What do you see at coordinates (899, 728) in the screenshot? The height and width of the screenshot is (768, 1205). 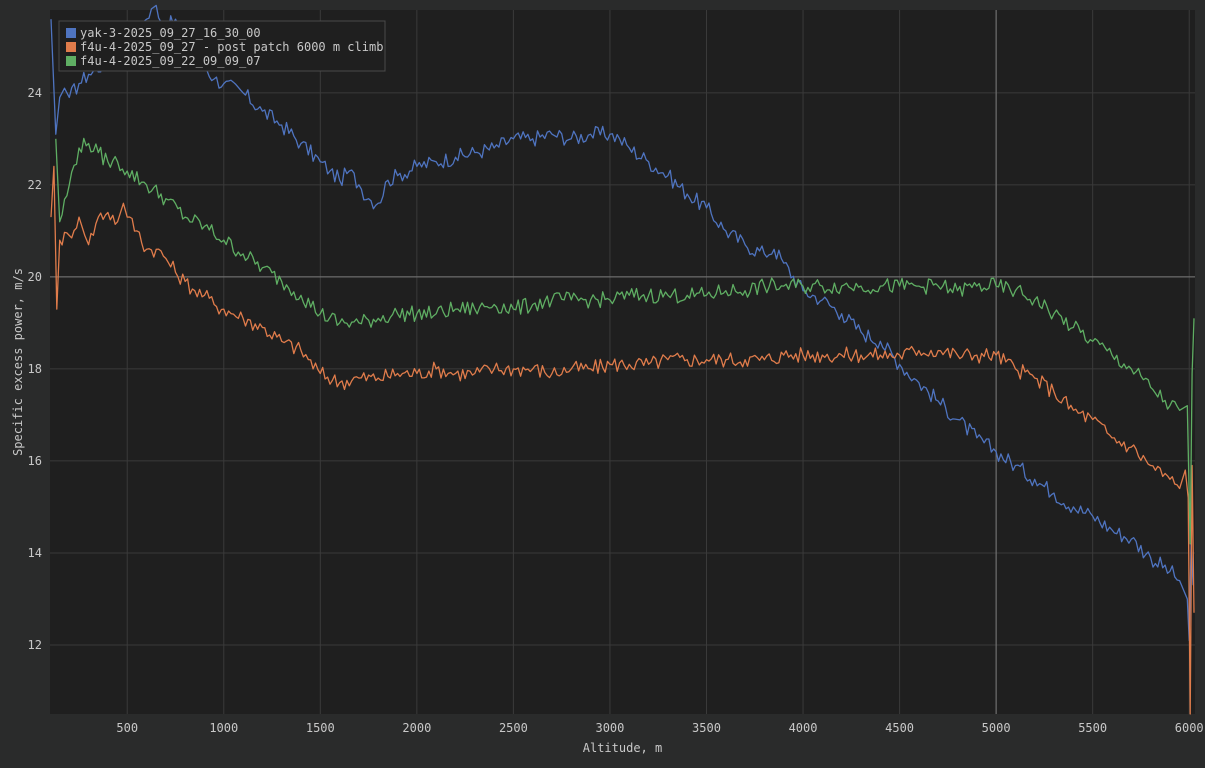 I see `x-tick-label: 4500` at bounding box center [899, 728].